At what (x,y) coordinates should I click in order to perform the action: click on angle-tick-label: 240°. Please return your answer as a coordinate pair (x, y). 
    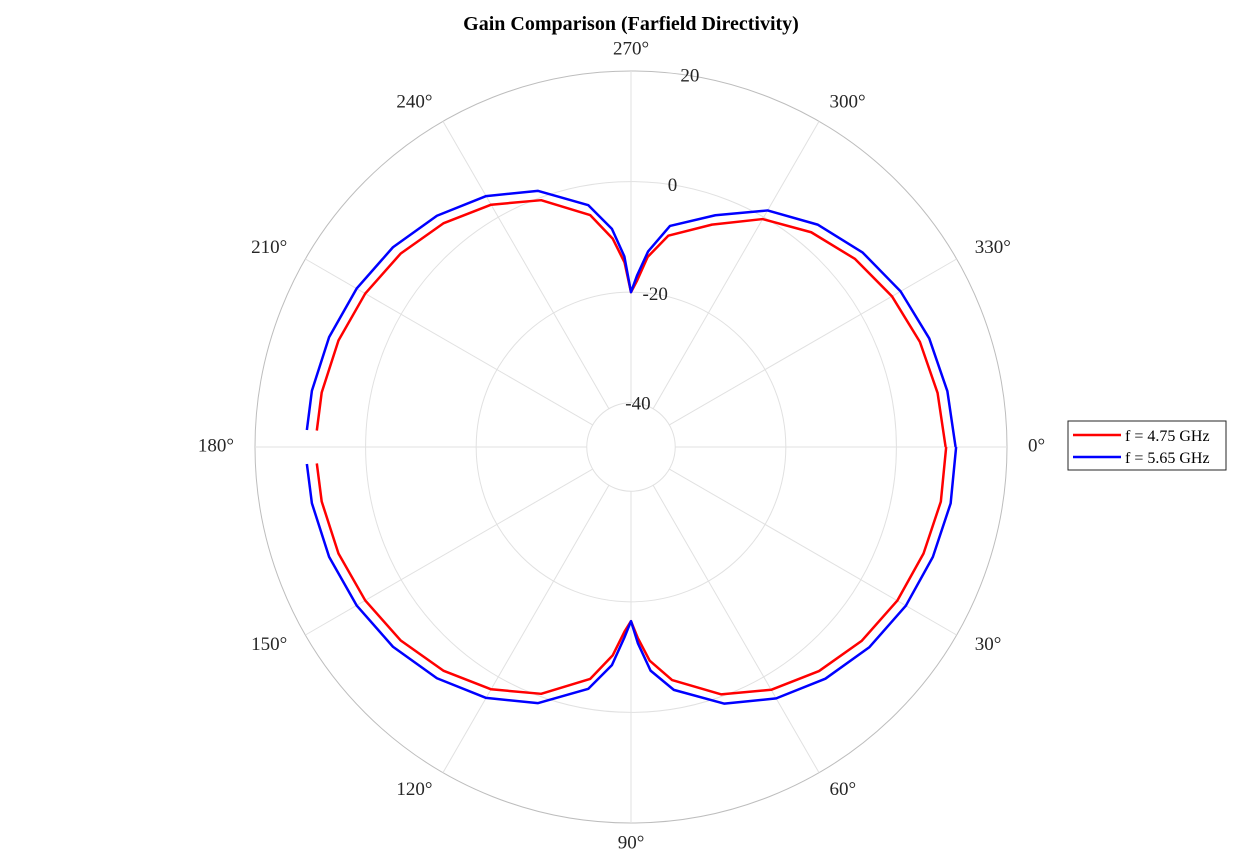
    Looking at the image, I should click on (414, 102).